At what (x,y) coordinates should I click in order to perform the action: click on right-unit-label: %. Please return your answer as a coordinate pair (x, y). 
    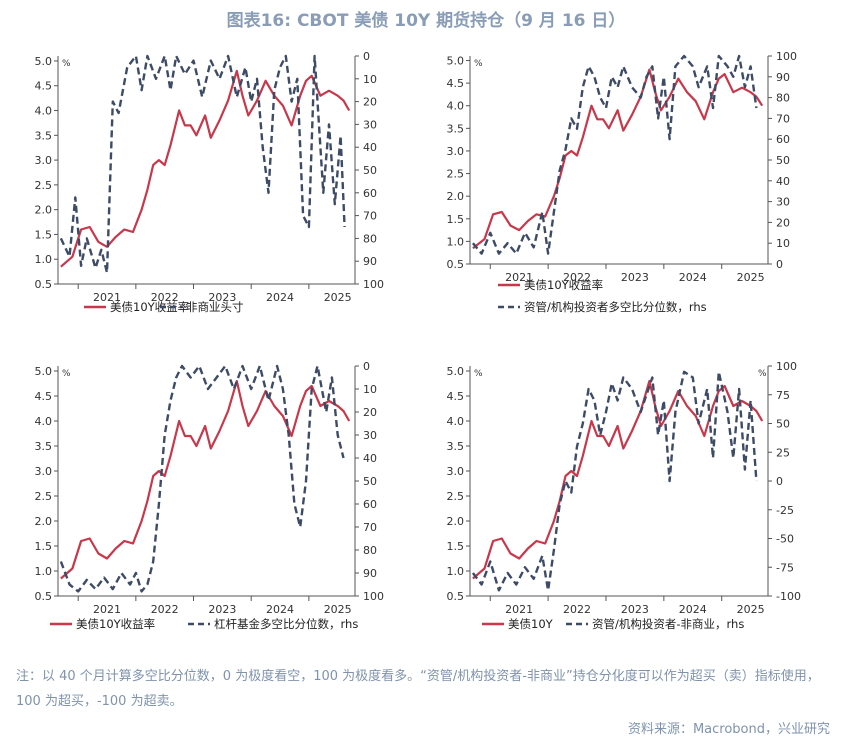
    Looking at the image, I should click on (762, 374).